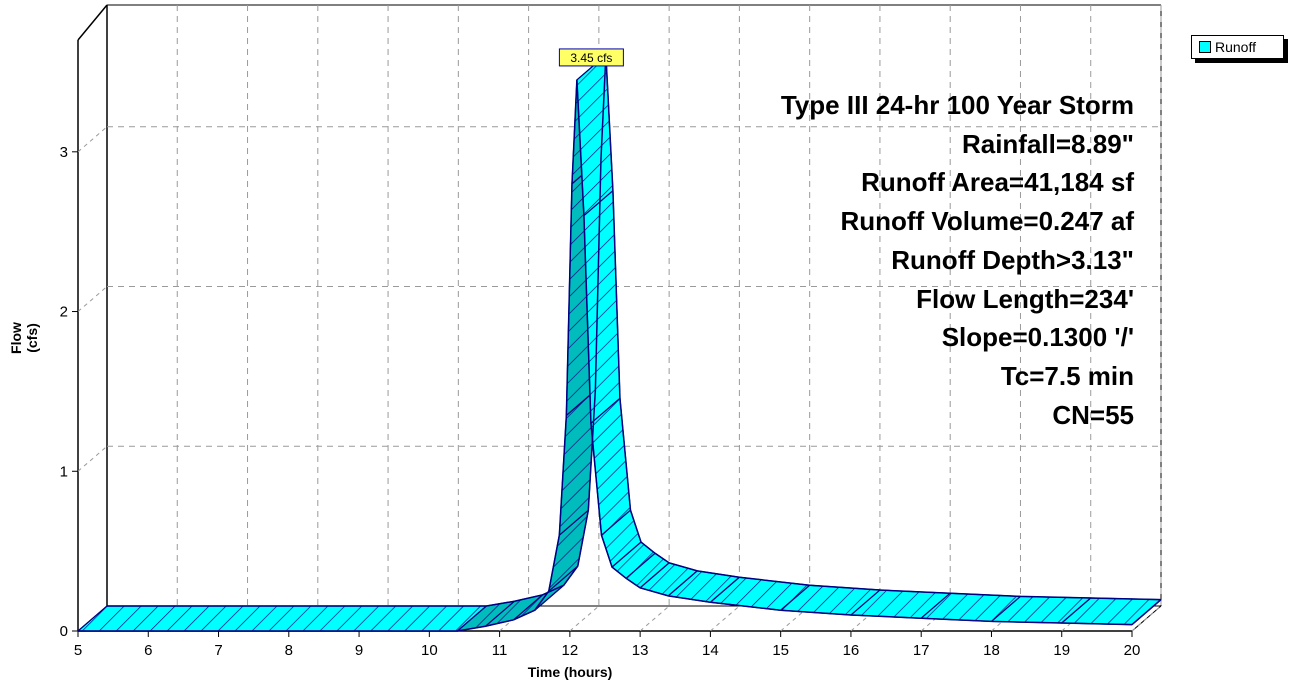 The image size is (1294, 685). Describe the element at coordinates (640, 650) in the screenshot. I see `x-tick-label: 13` at that location.